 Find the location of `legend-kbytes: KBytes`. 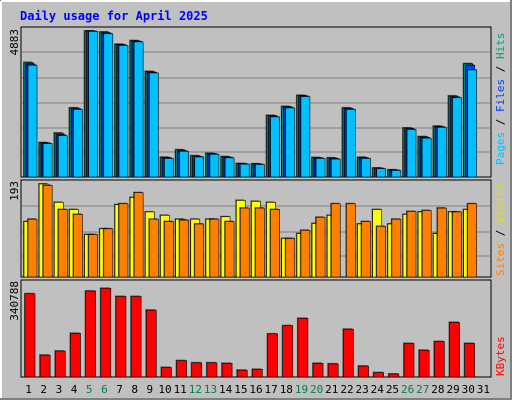

legend-kbytes: KBytes is located at coordinates (500, 356).